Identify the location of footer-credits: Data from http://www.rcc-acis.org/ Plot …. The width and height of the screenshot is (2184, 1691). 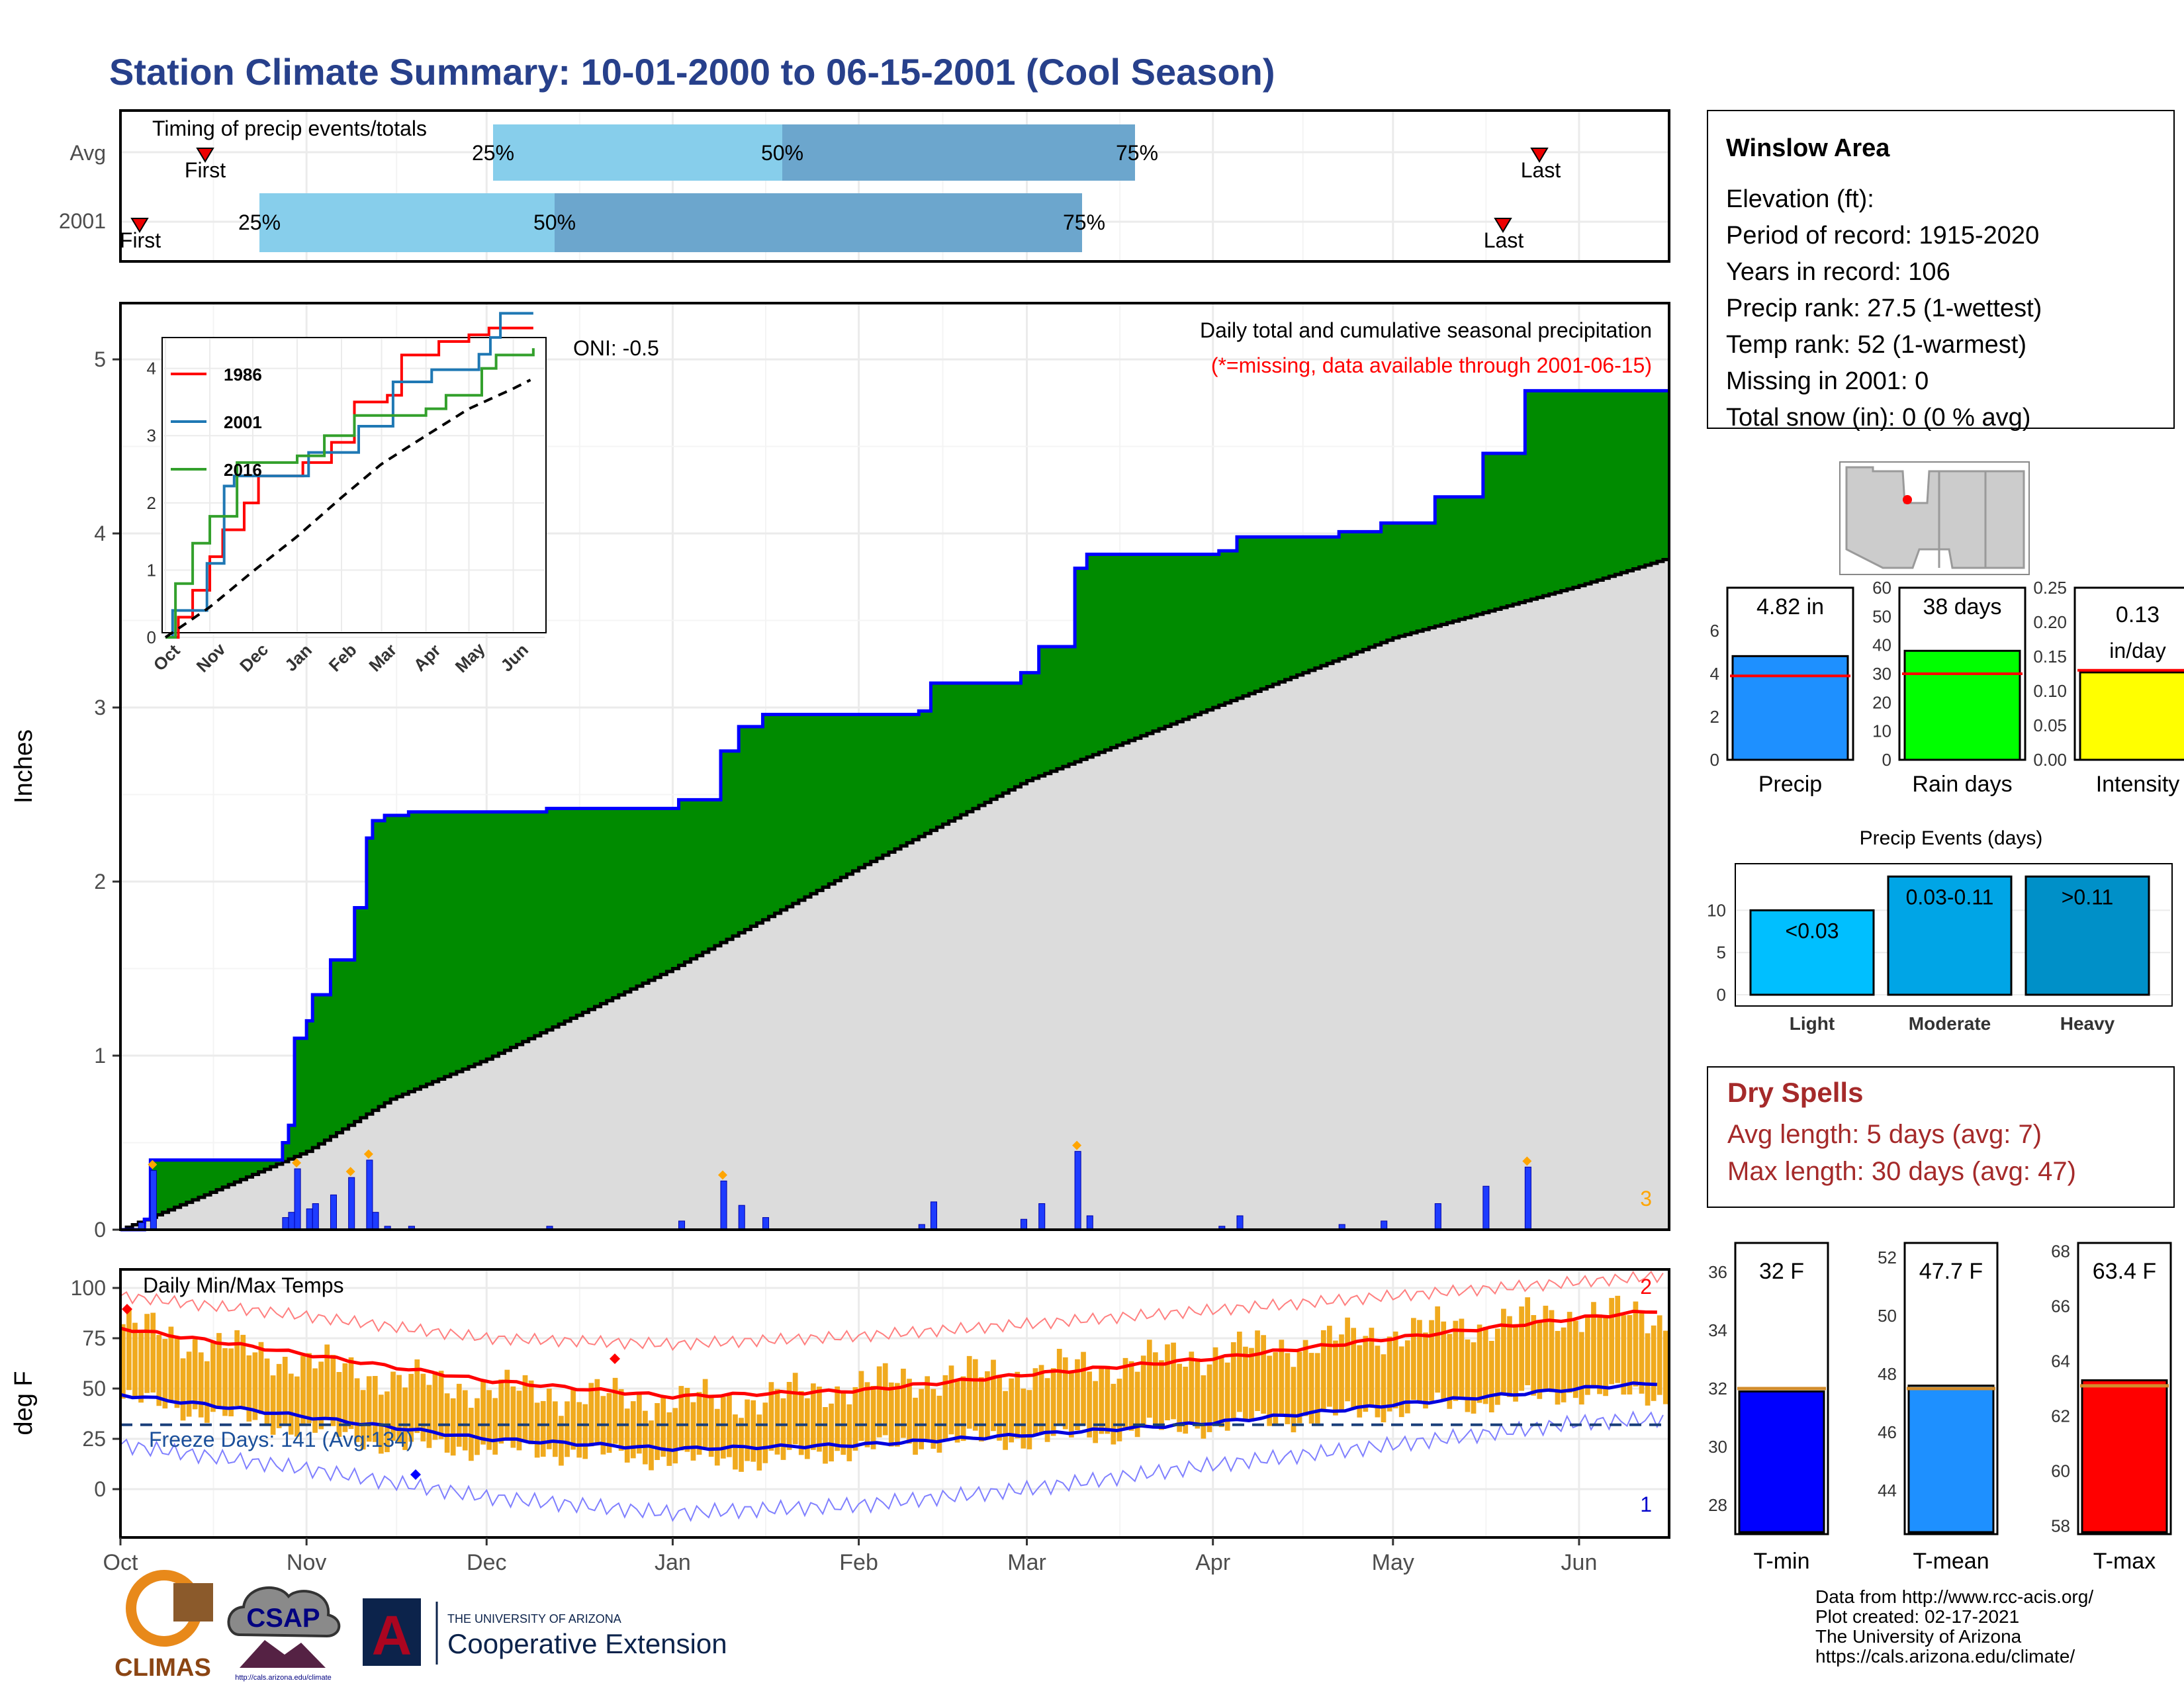
(1954, 1627).